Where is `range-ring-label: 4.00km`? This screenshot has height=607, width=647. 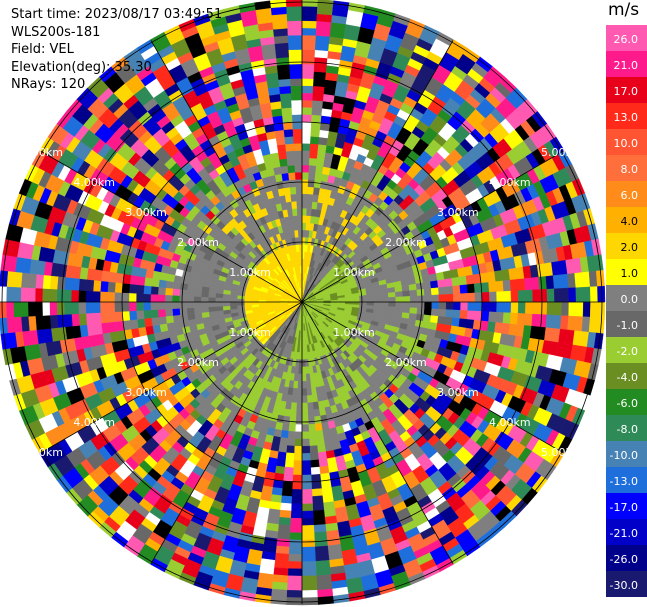
range-ring-label: 4.00km is located at coordinates (94, 422).